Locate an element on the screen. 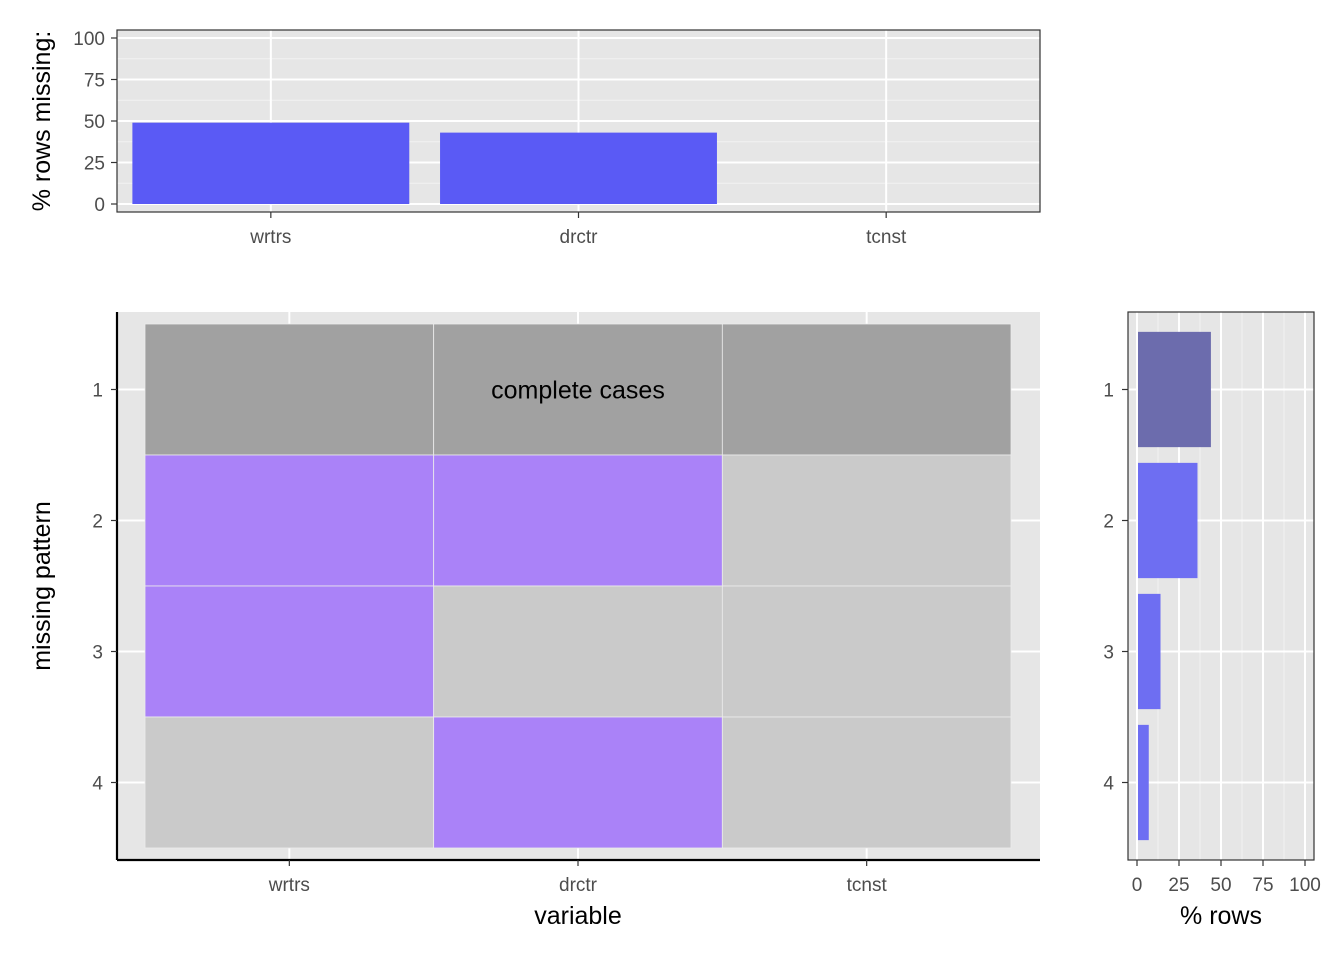  side-x-tick-label: 75 is located at coordinates (1262, 885).